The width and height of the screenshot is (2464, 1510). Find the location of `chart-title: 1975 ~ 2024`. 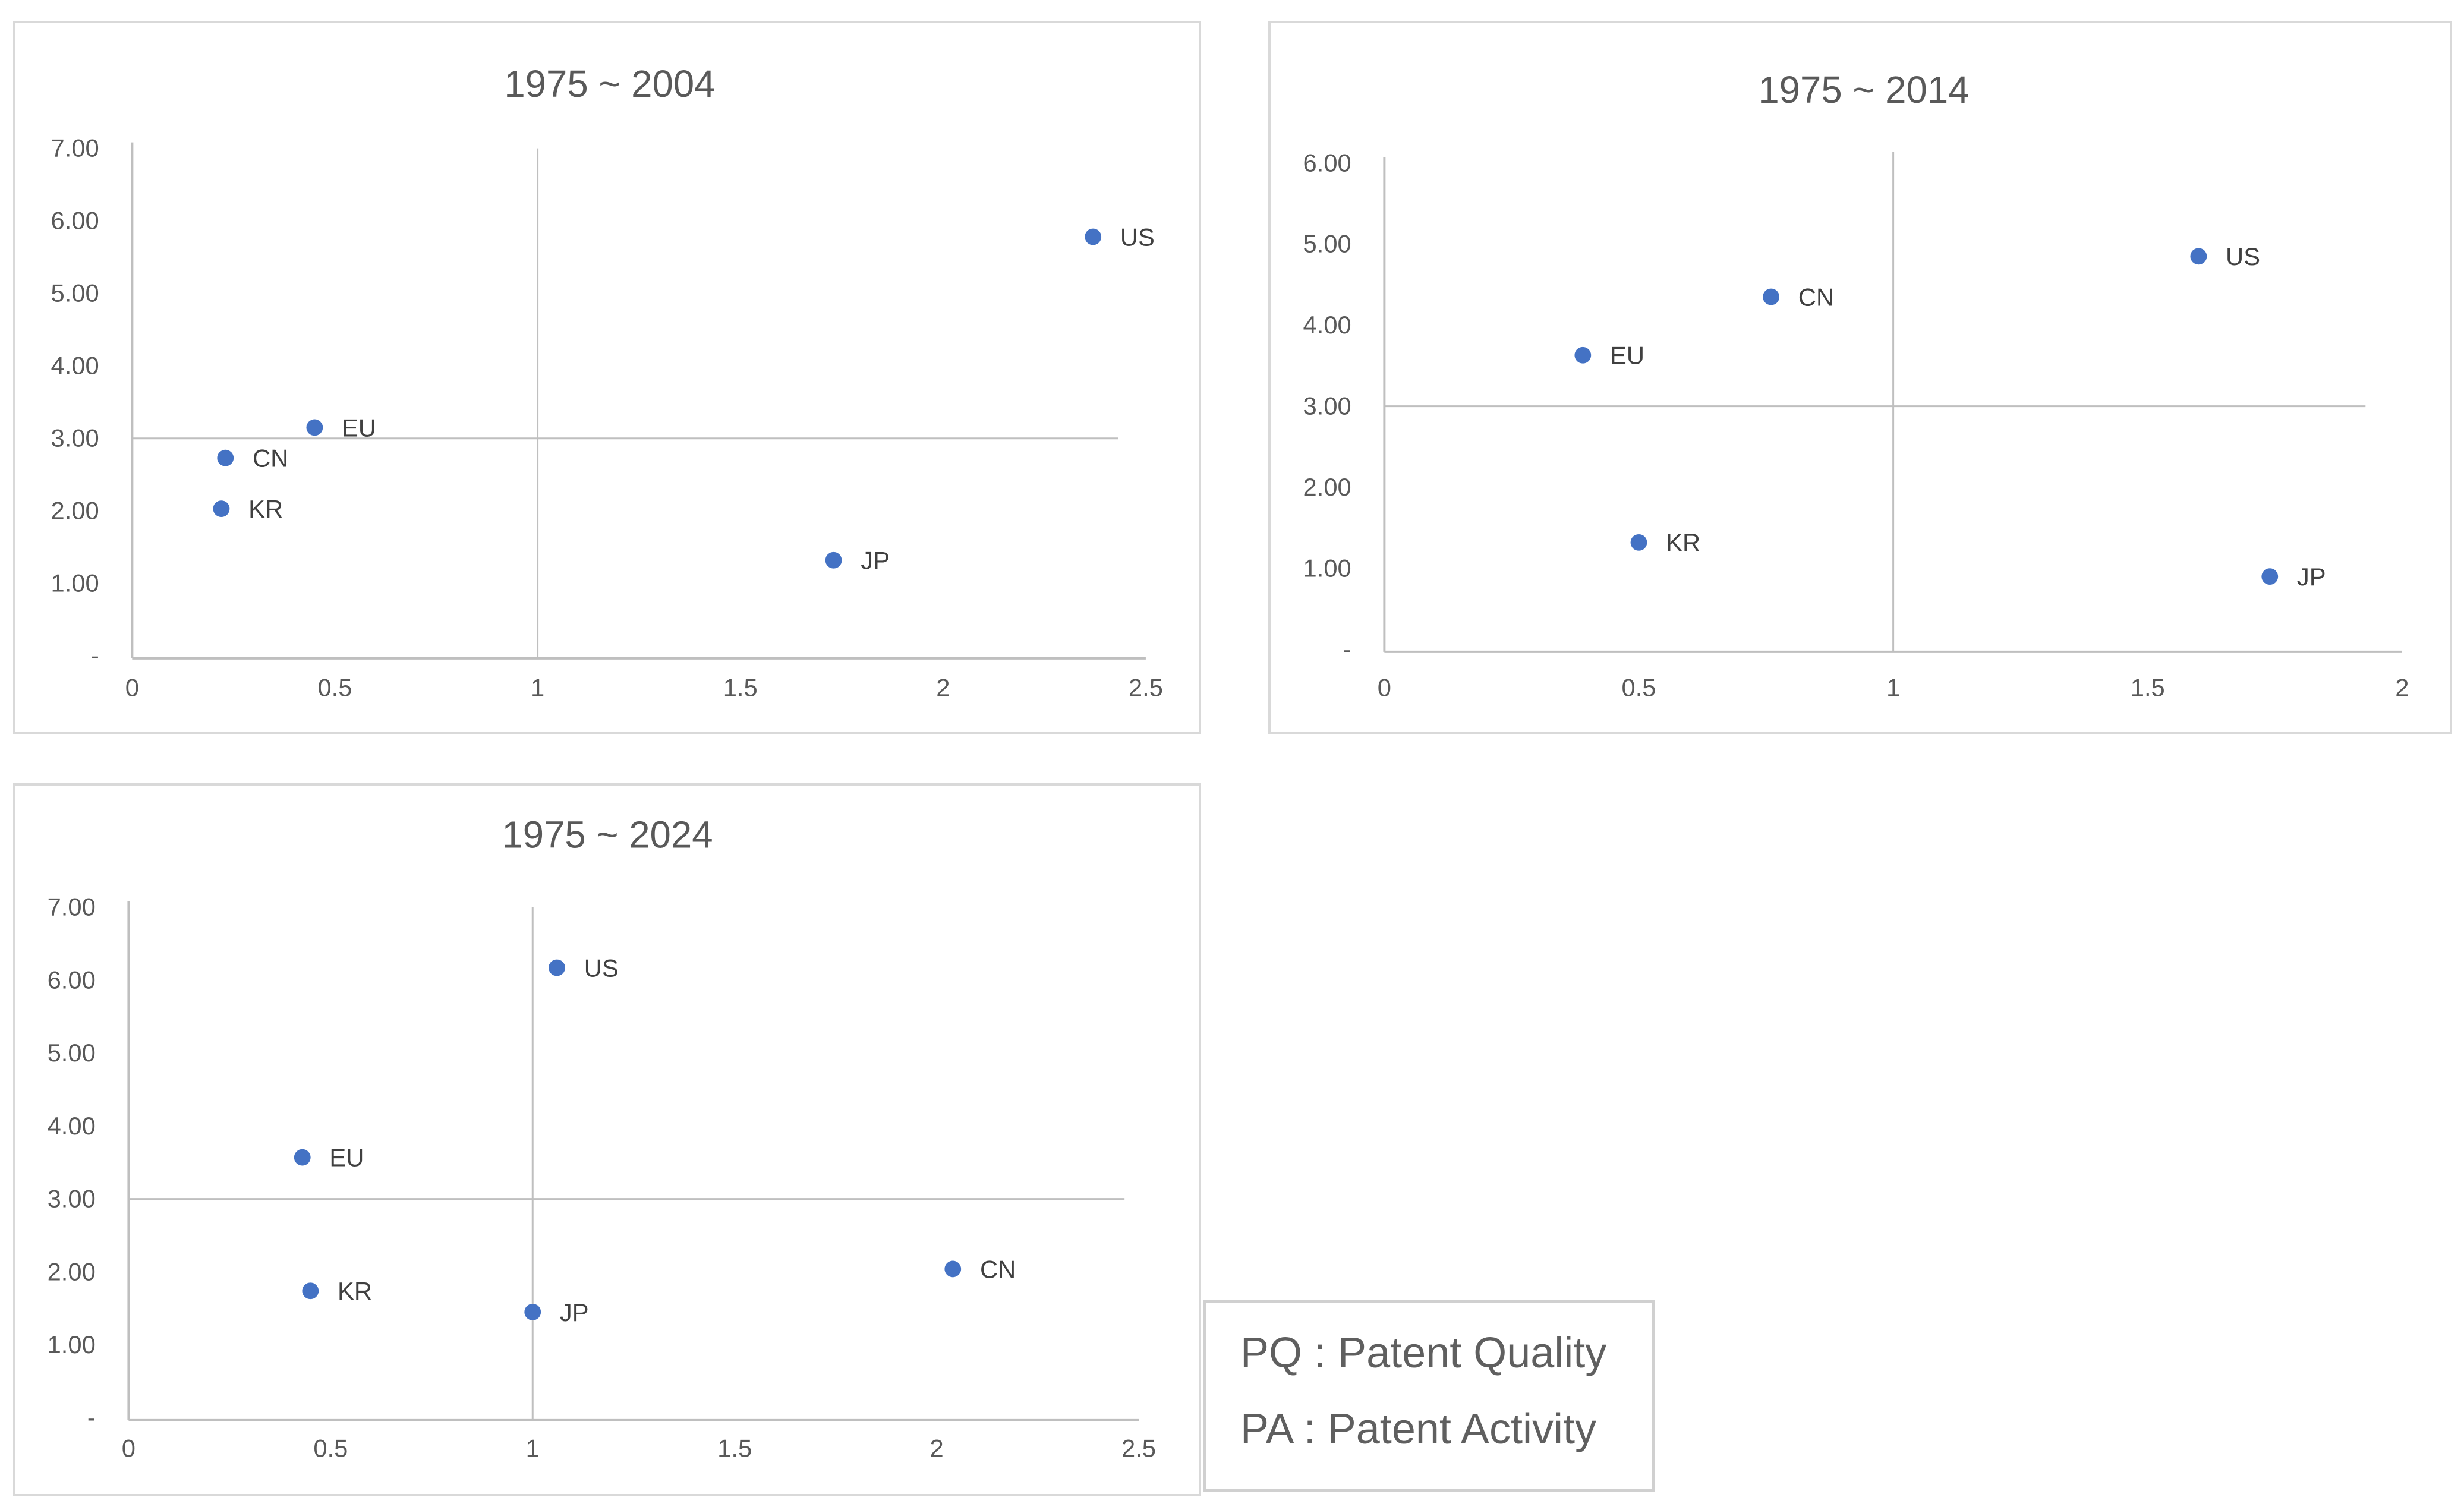

chart-title: 1975 ~ 2024 is located at coordinates (607, 835).